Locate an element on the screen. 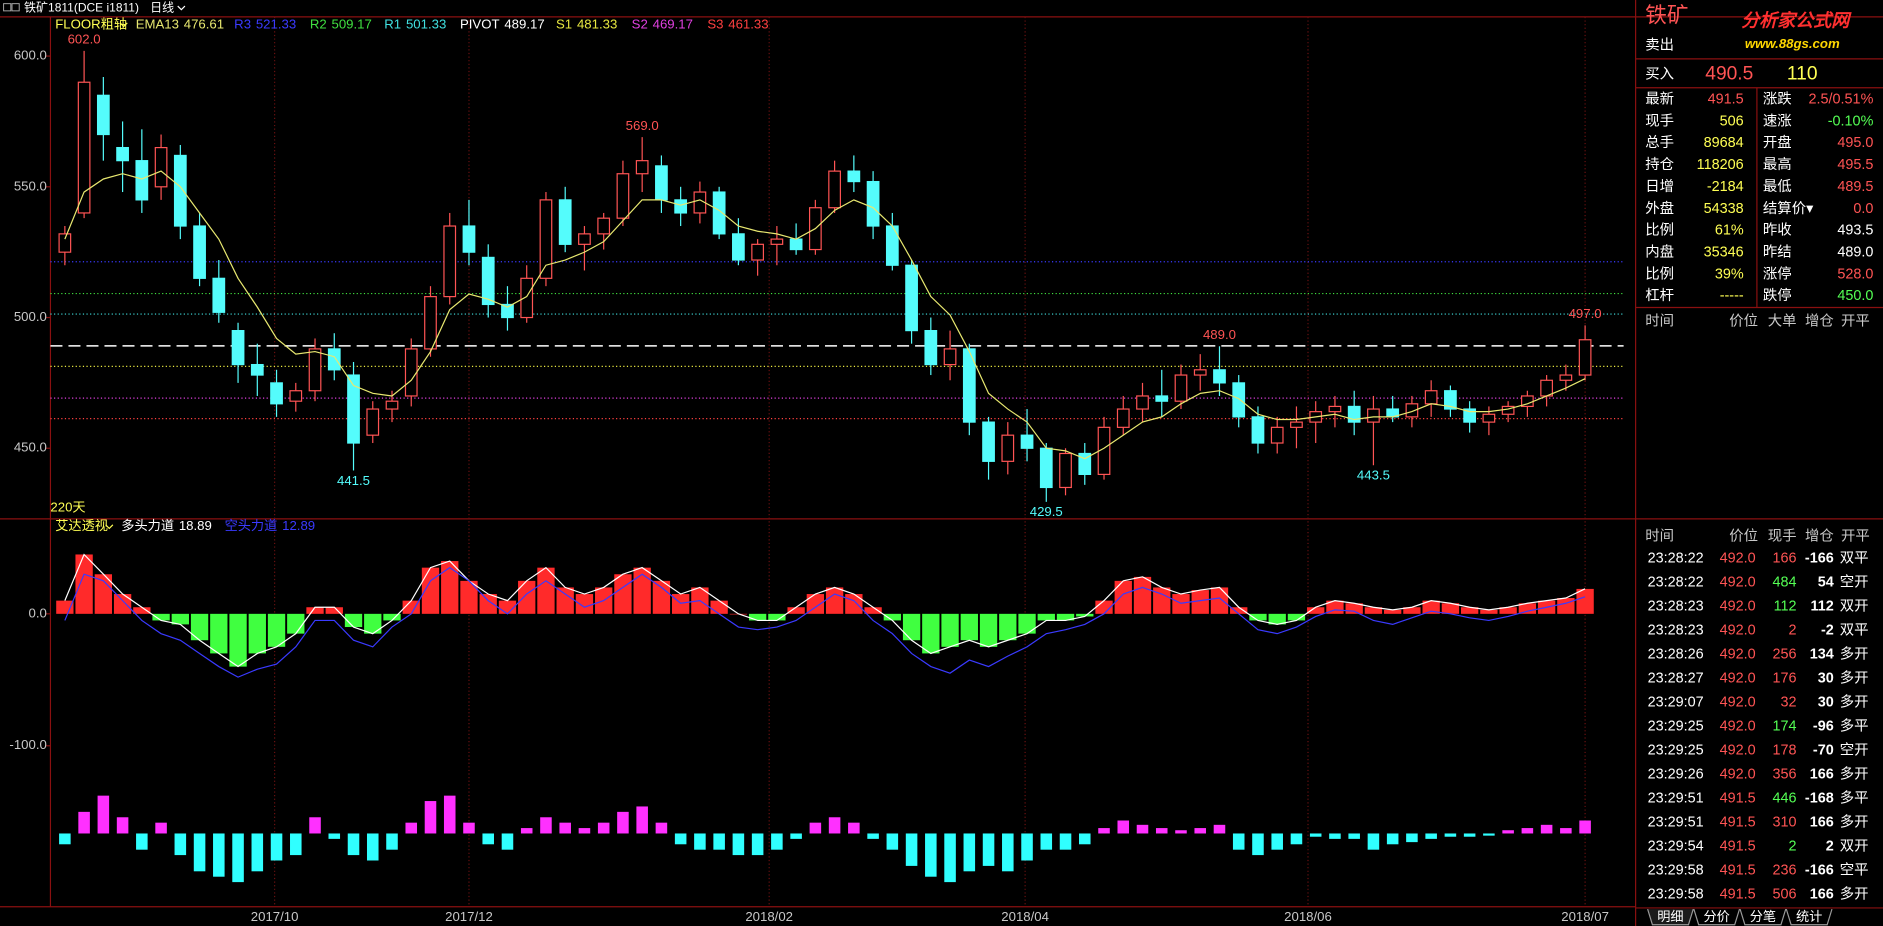 This screenshot has height=926, width=1883. legend-entry: 空头力道 12.89 is located at coordinates (270, 526).